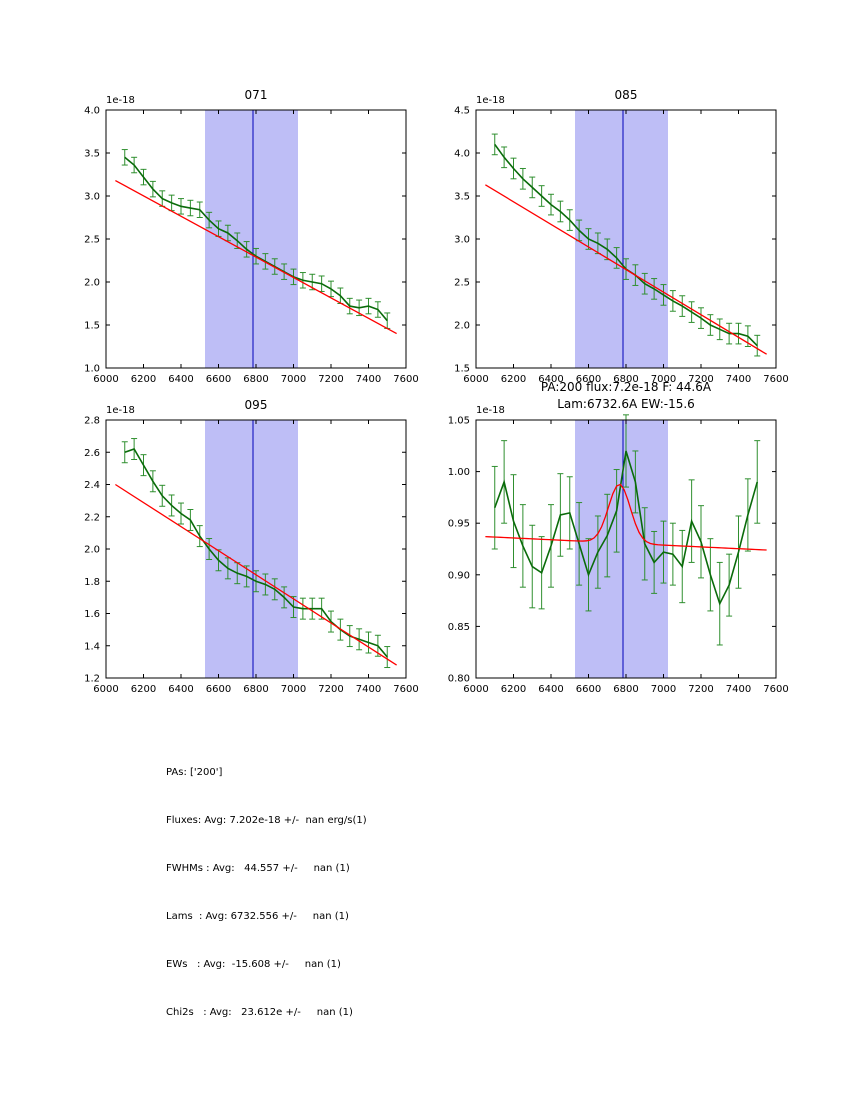  I want to click on subplot-title-071: 071, so click(256, 95).